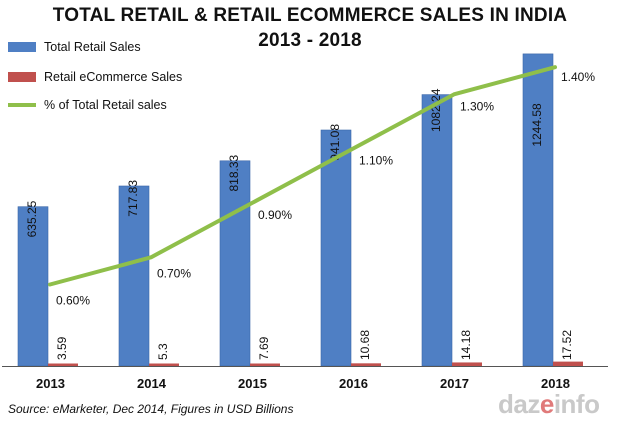 The height and width of the screenshot is (425, 620). What do you see at coordinates (22, 47) in the screenshot?
I see `legend-swatch-total-retail` at bounding box center [22, 47].